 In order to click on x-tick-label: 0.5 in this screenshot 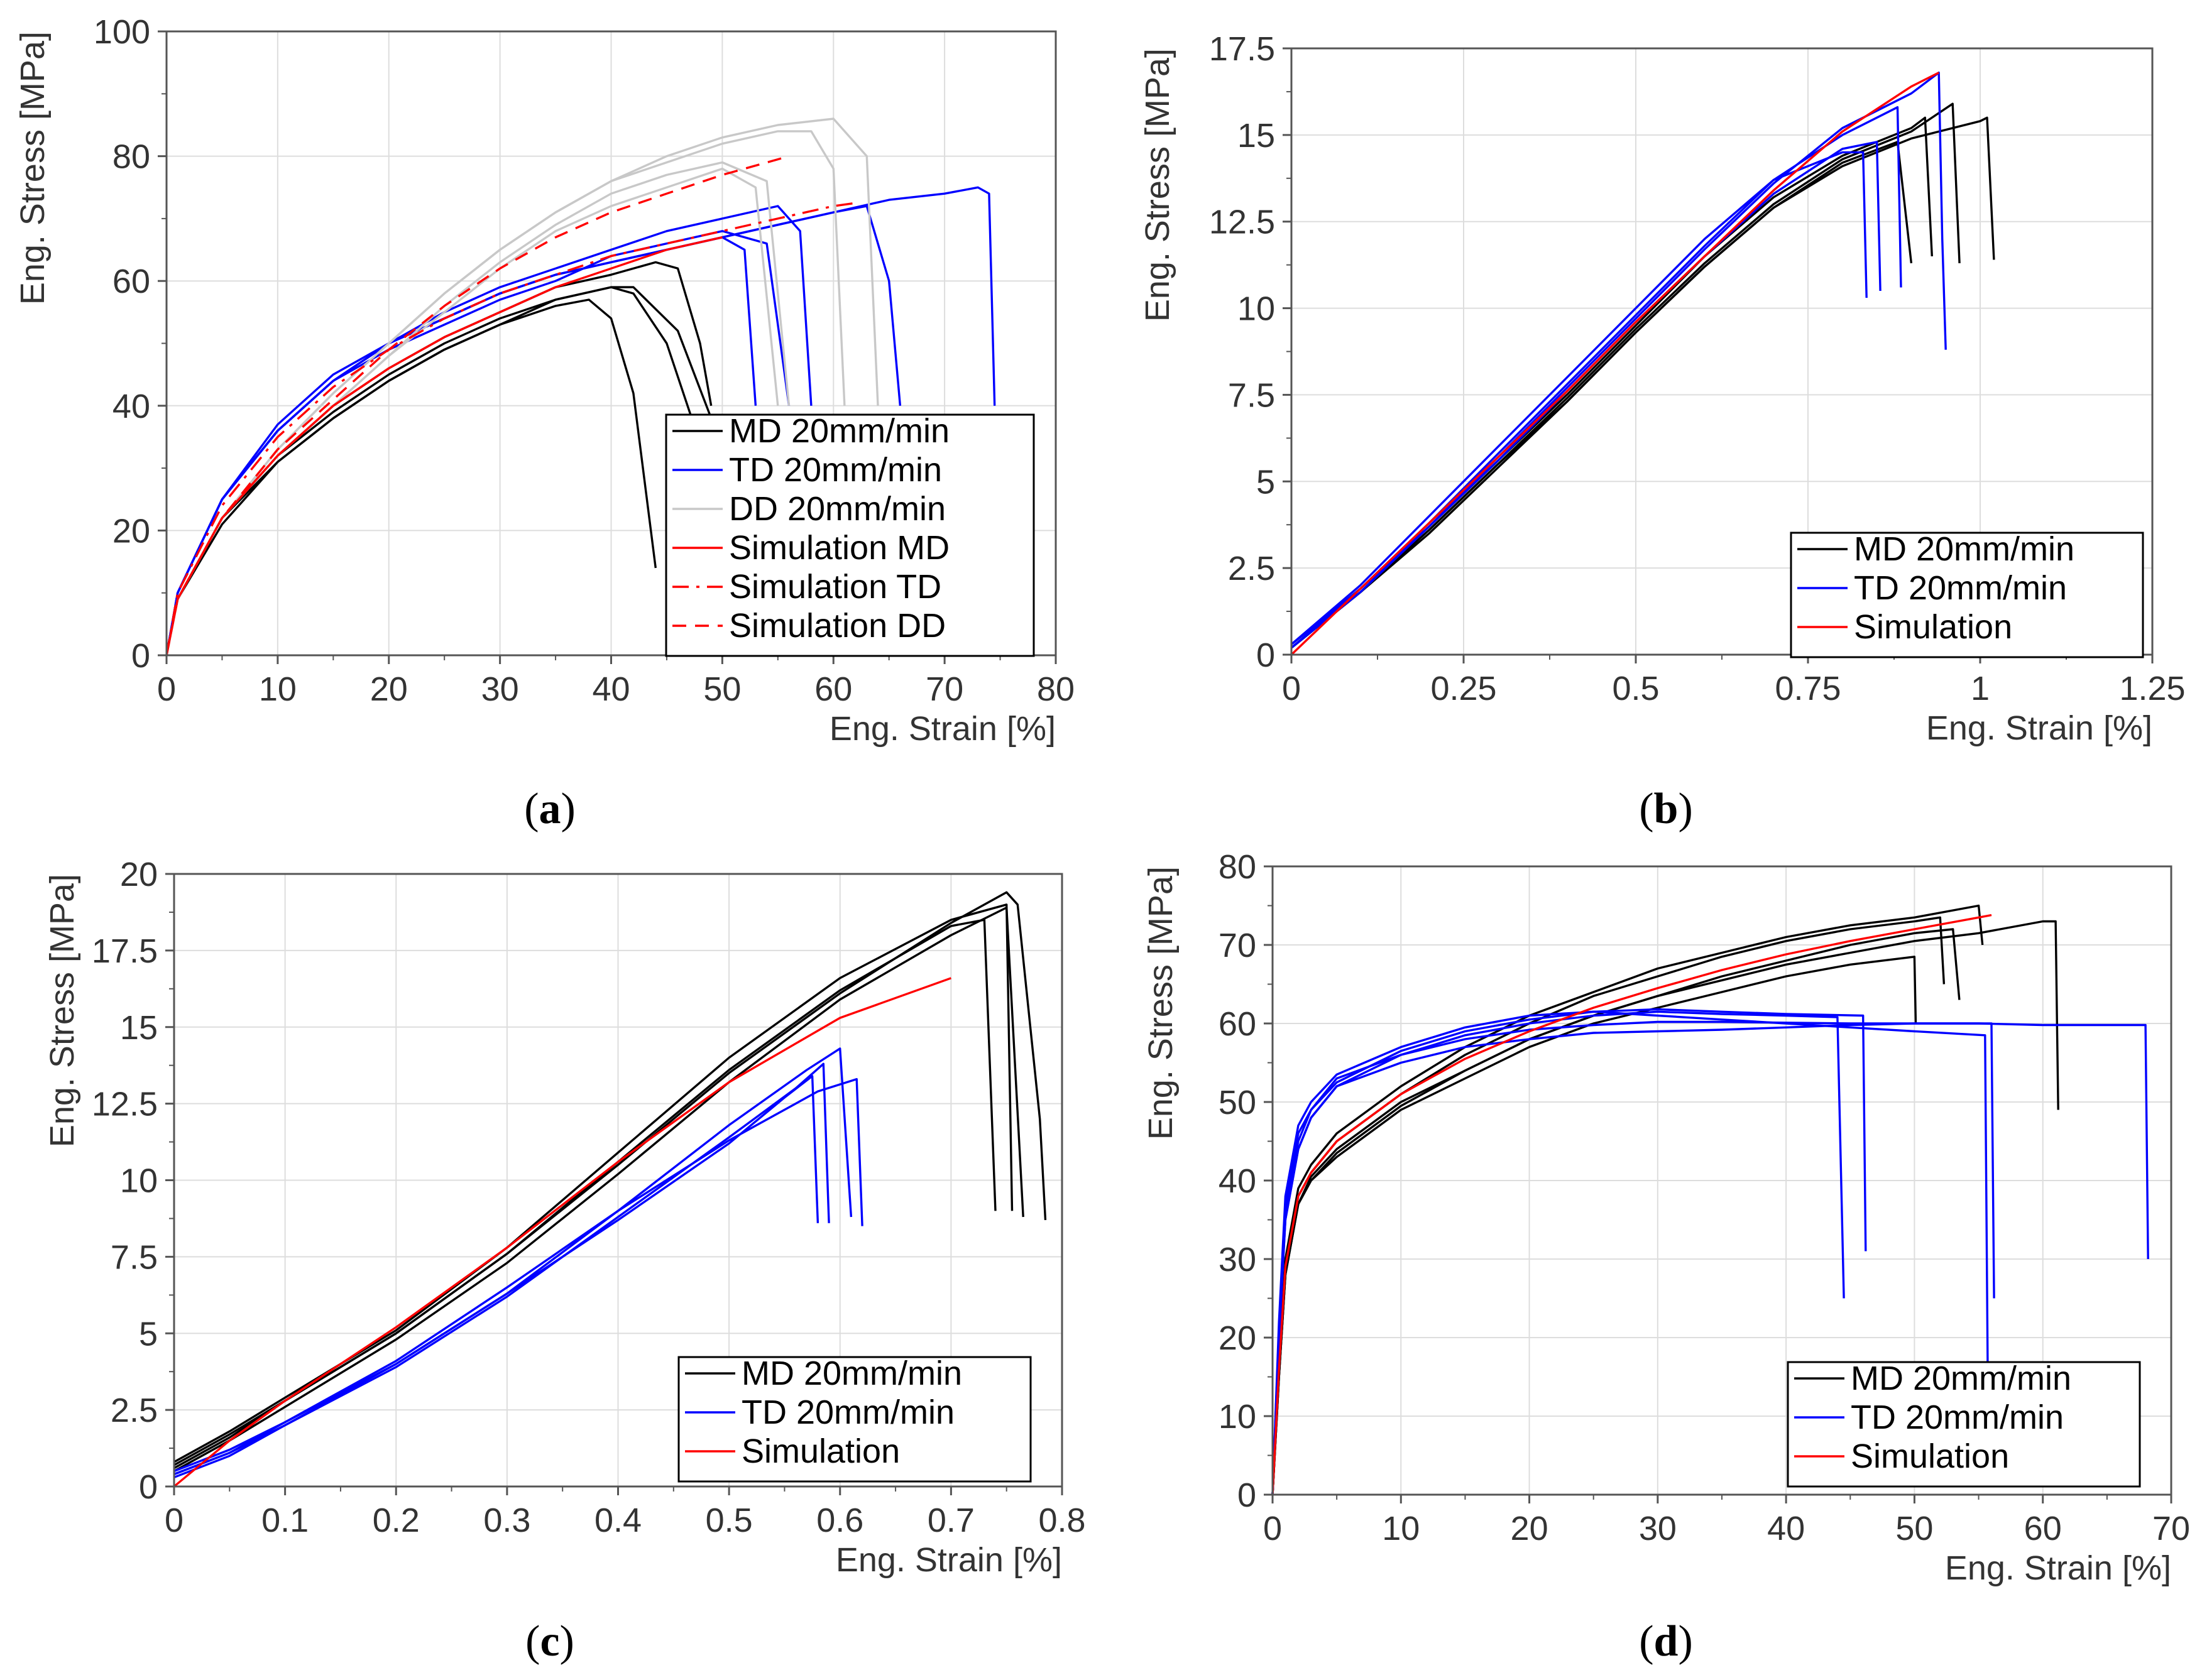, I will do `click(729, 1520)`.